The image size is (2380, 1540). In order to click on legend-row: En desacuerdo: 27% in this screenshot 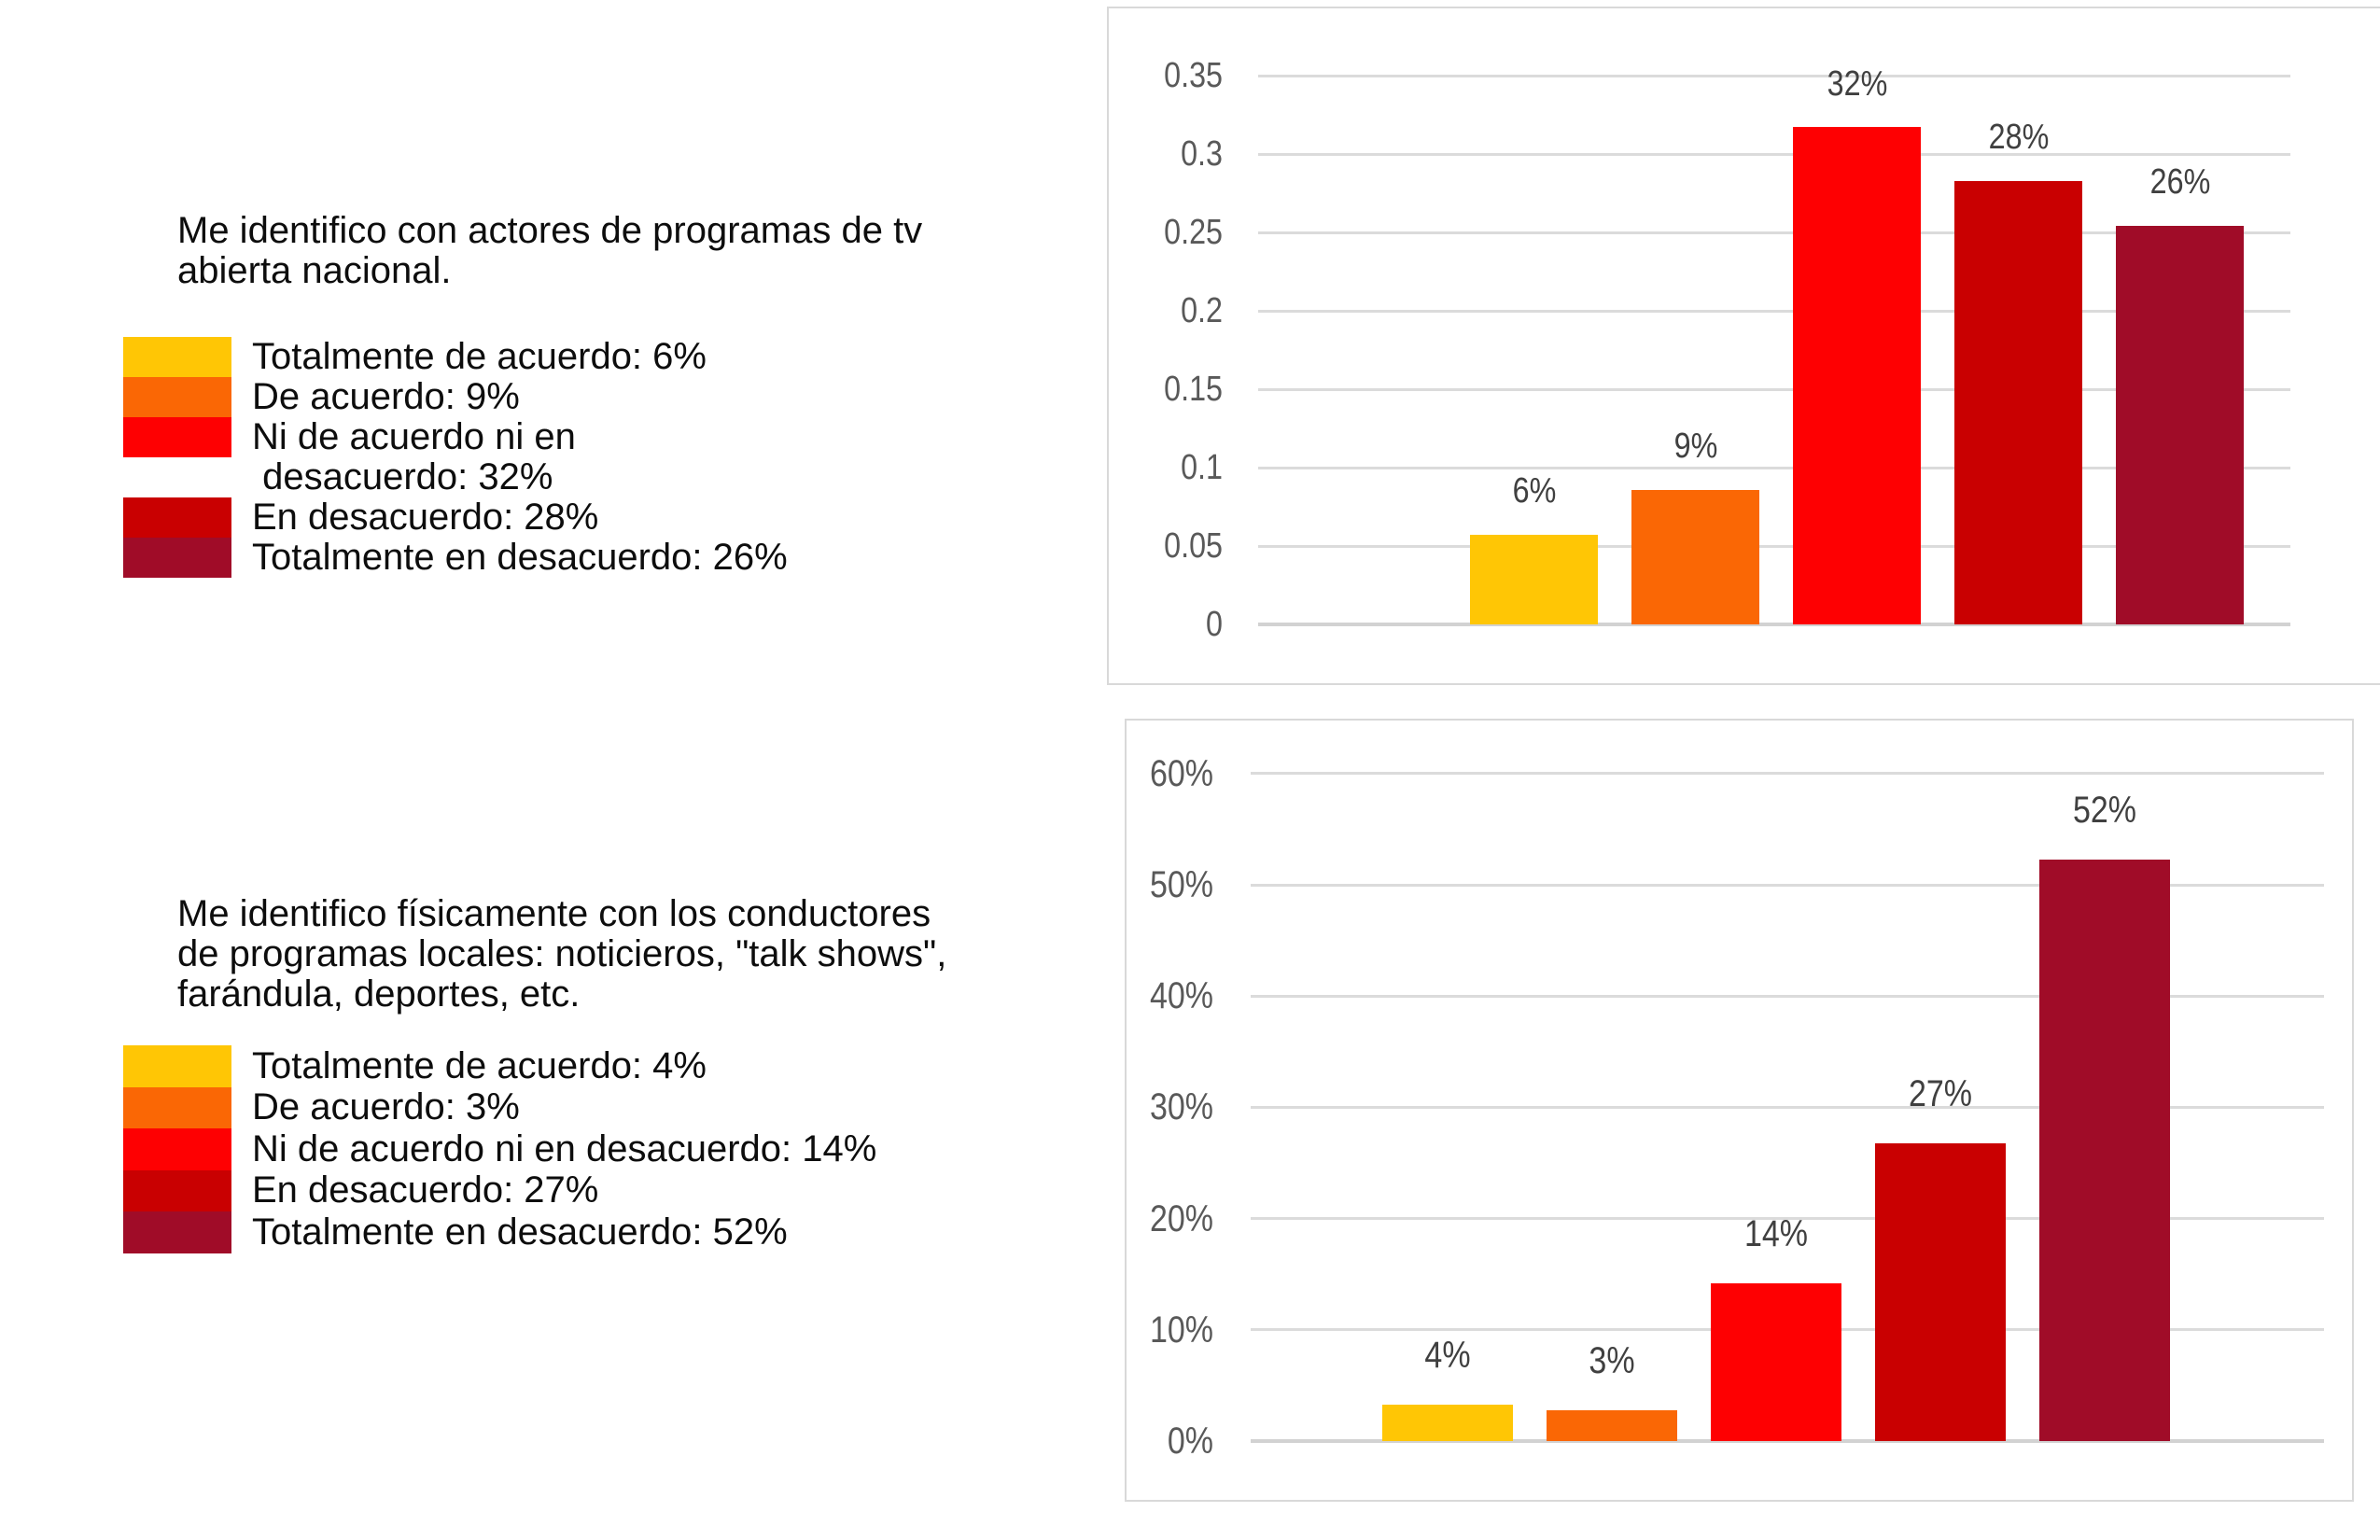, I will do `click(499, 1190)`.